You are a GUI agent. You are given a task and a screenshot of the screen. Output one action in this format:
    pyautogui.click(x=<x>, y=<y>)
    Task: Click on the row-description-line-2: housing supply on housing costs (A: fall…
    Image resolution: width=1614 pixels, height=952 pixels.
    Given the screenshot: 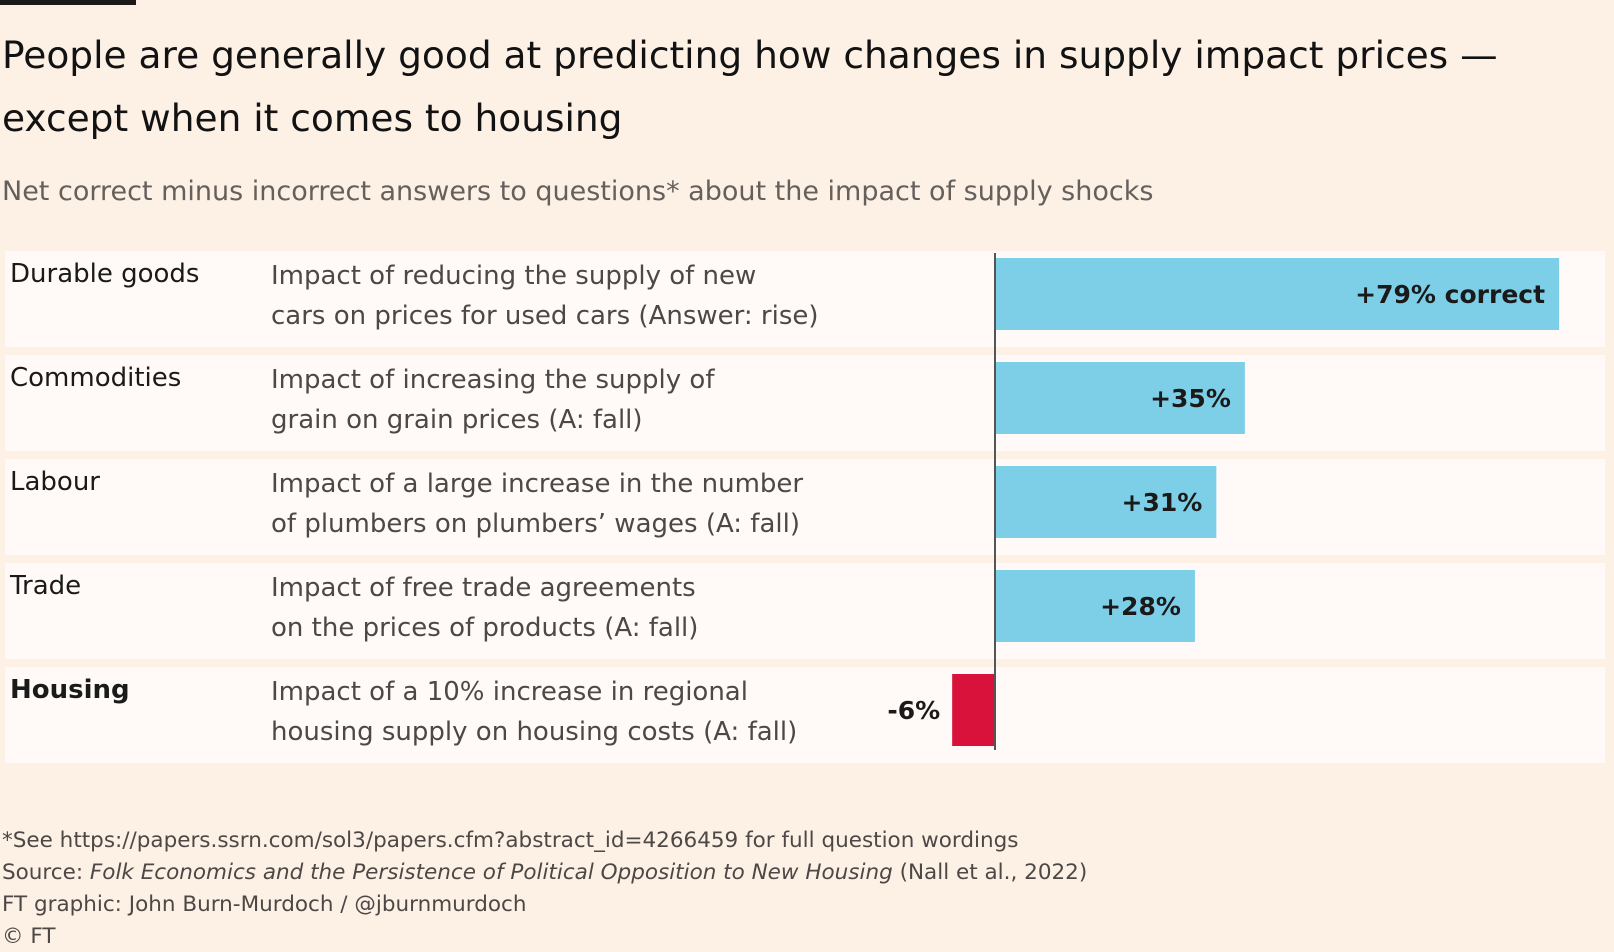 What is the action you would take?
    pyautogui.click(x=534, y=732)
    